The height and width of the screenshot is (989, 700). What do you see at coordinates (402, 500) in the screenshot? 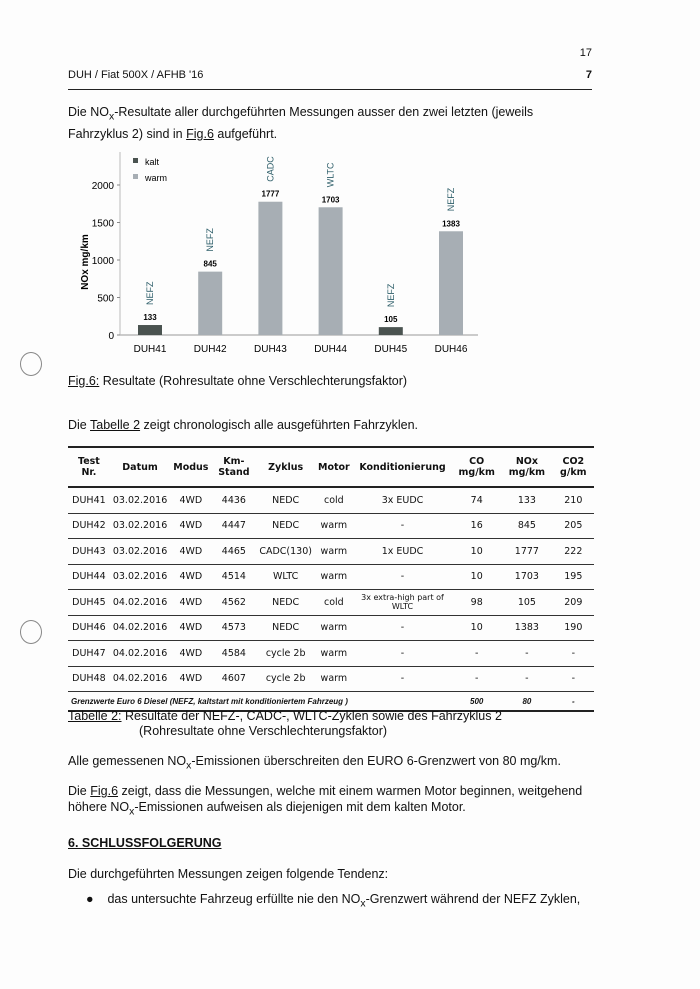
I see `table-cell: 3x EUDC` at bounding box center [402, 500].